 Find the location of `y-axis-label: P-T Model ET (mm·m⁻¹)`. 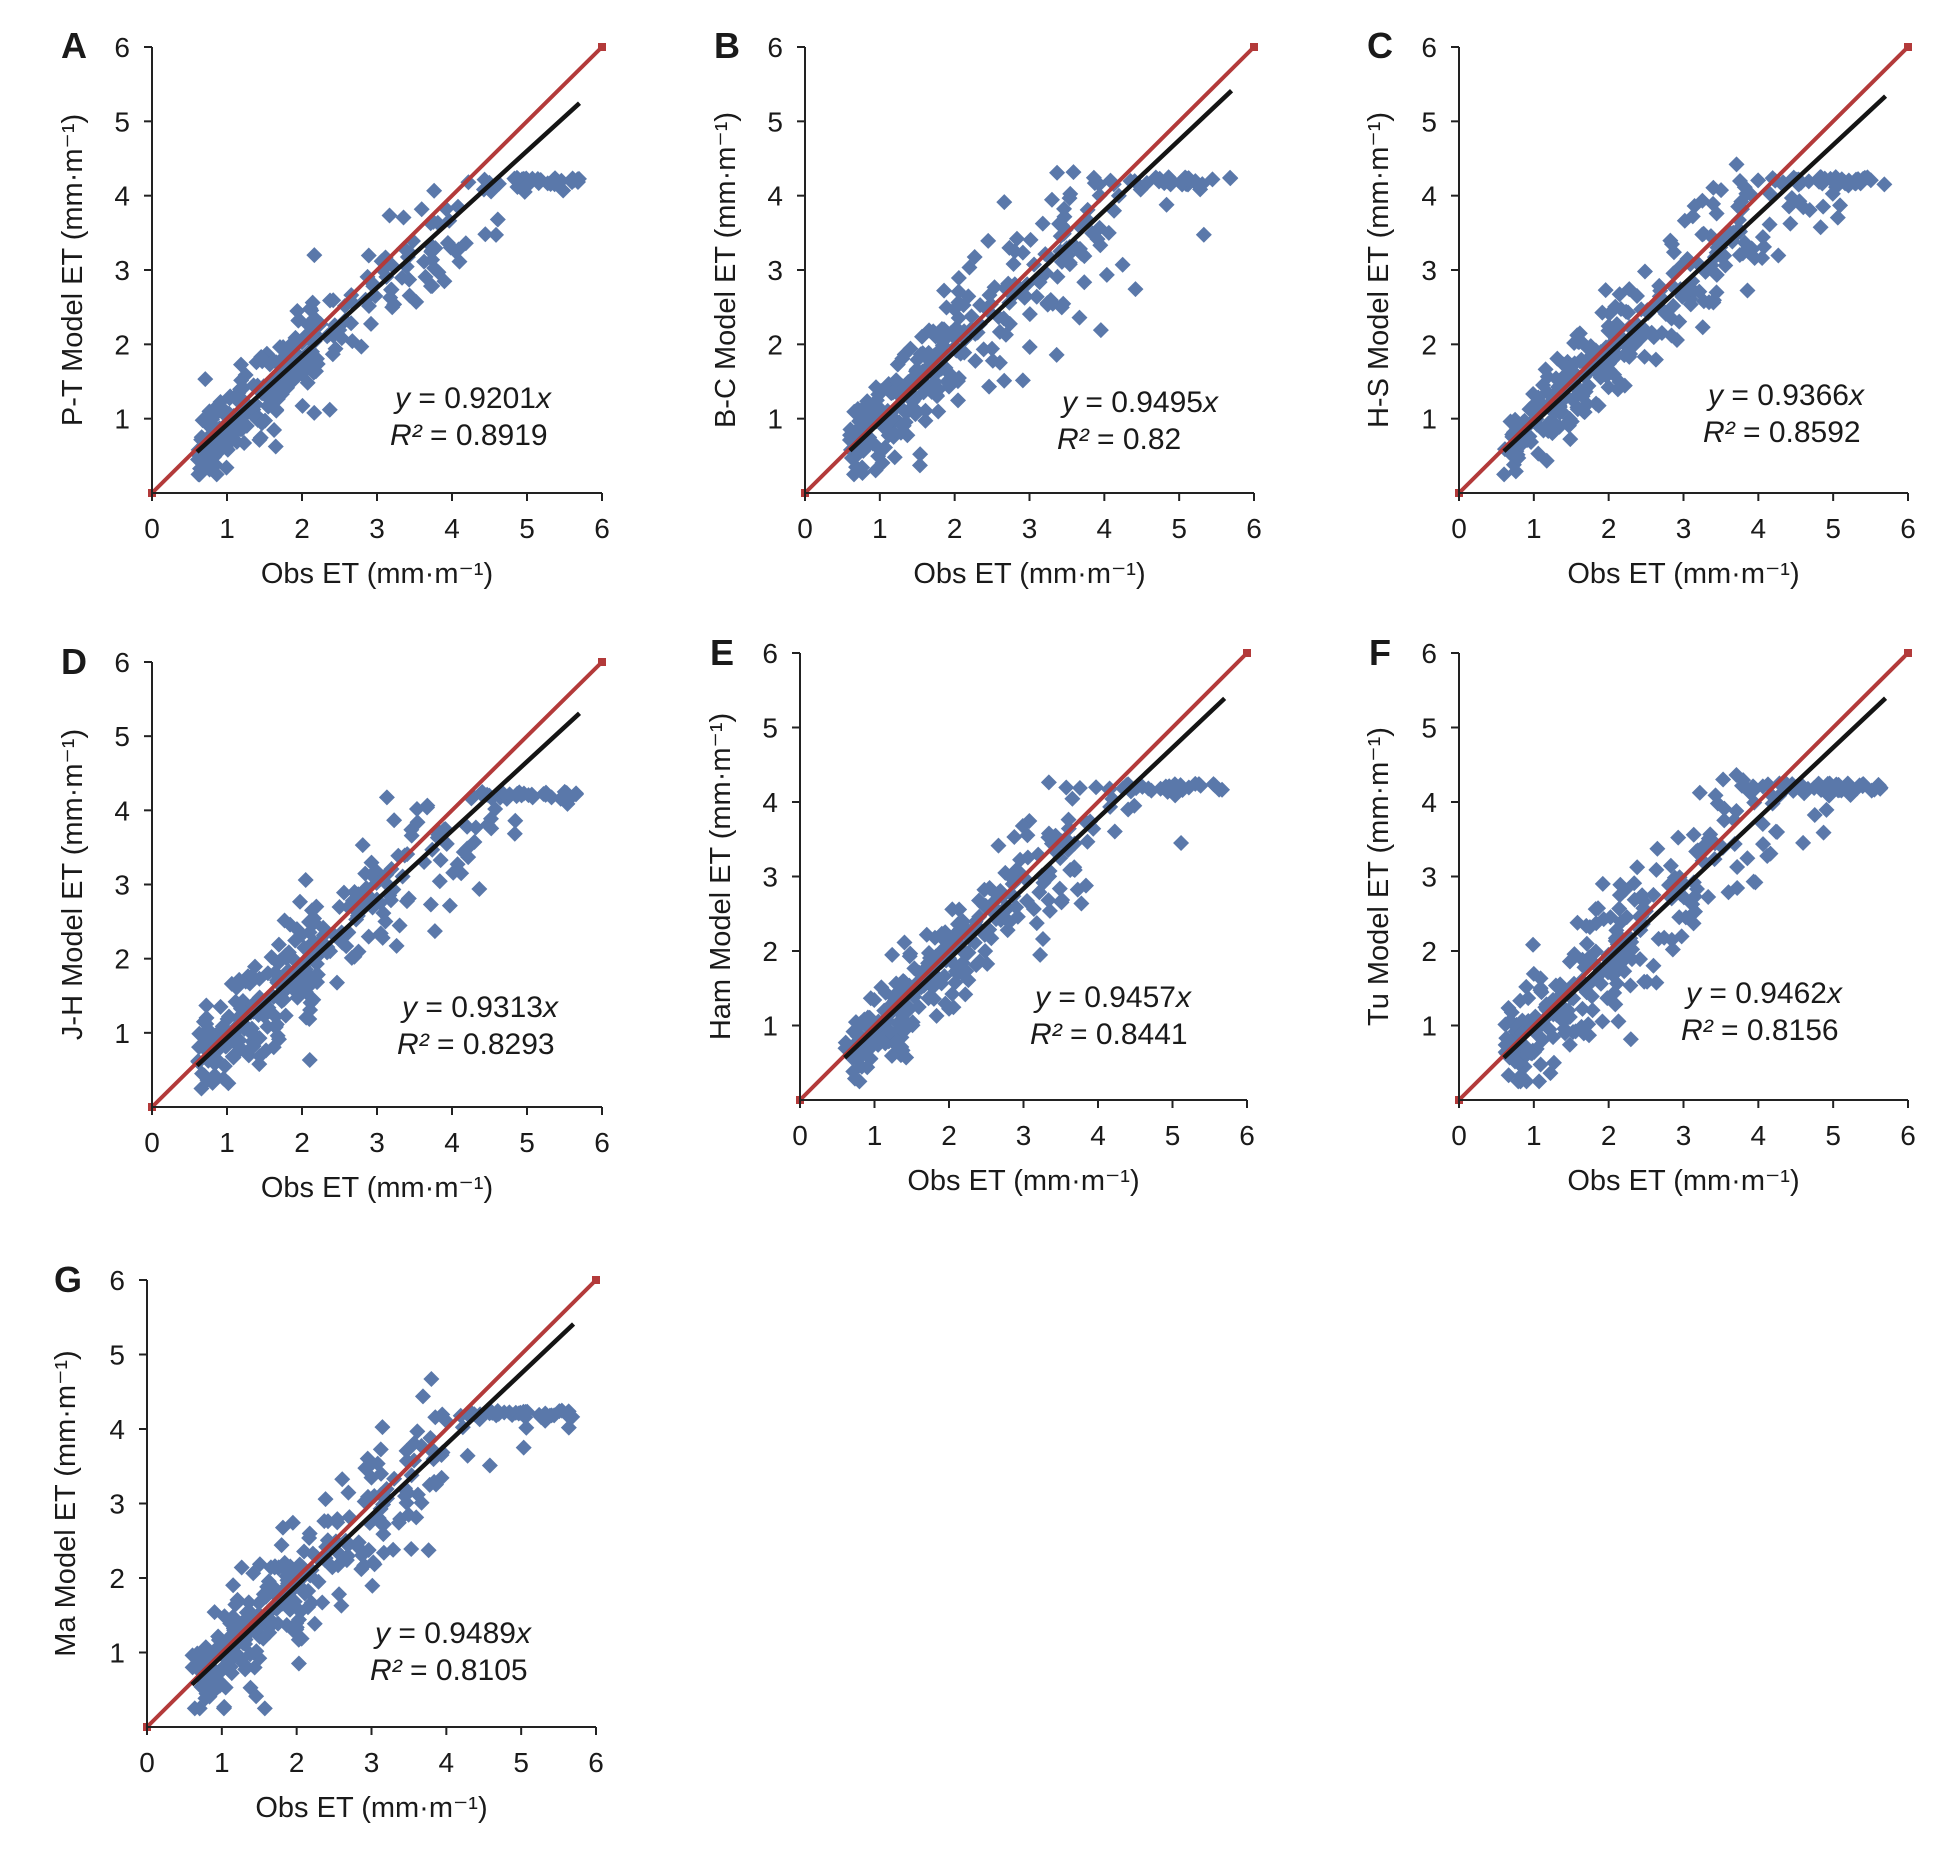

y-axis-label: P-T Model ET (mm·m⁻¹) is located at coordinates (73, 270).